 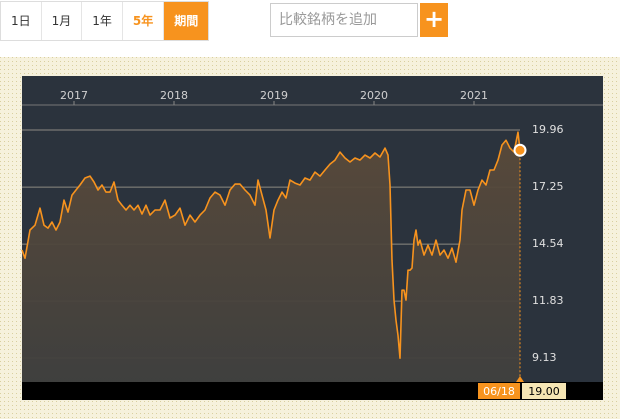 I want to click on range-selector: 1日 1月 1年 5年 期間, so click(x=105, y=21).